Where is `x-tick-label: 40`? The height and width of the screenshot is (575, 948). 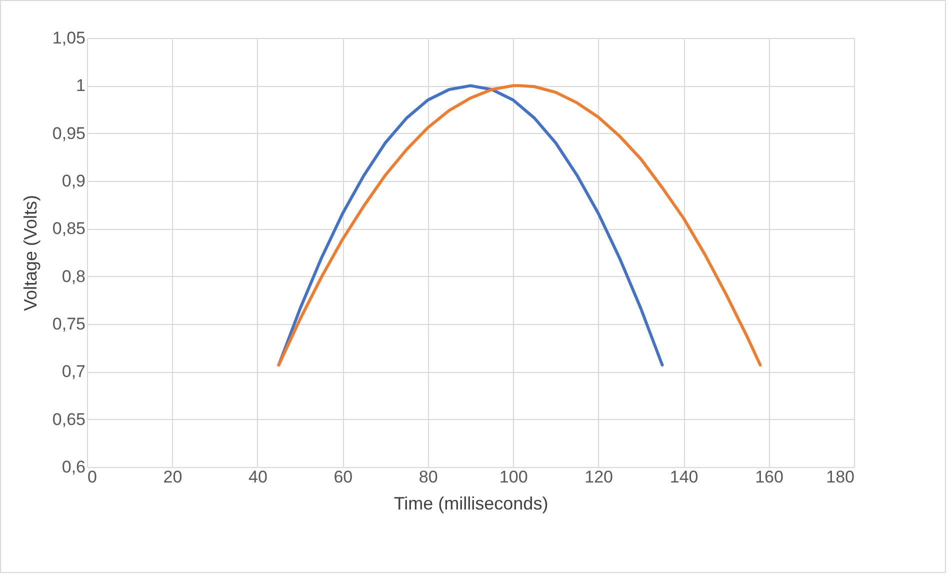
x-tick-label: 40 is located at coordinates (258, 477).